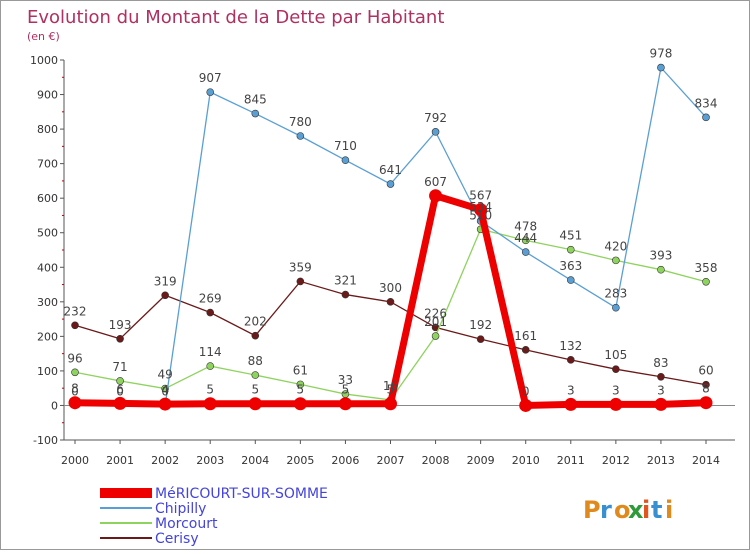  I want to click on y-tick-label: 500, so click(47, 233).